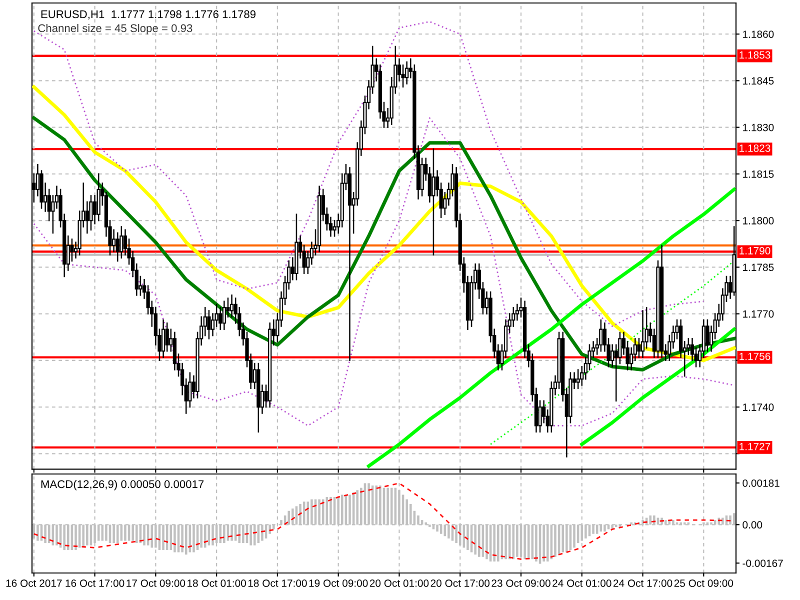  I want to click on y-tick-label: 1.1785, so click(758, 268).